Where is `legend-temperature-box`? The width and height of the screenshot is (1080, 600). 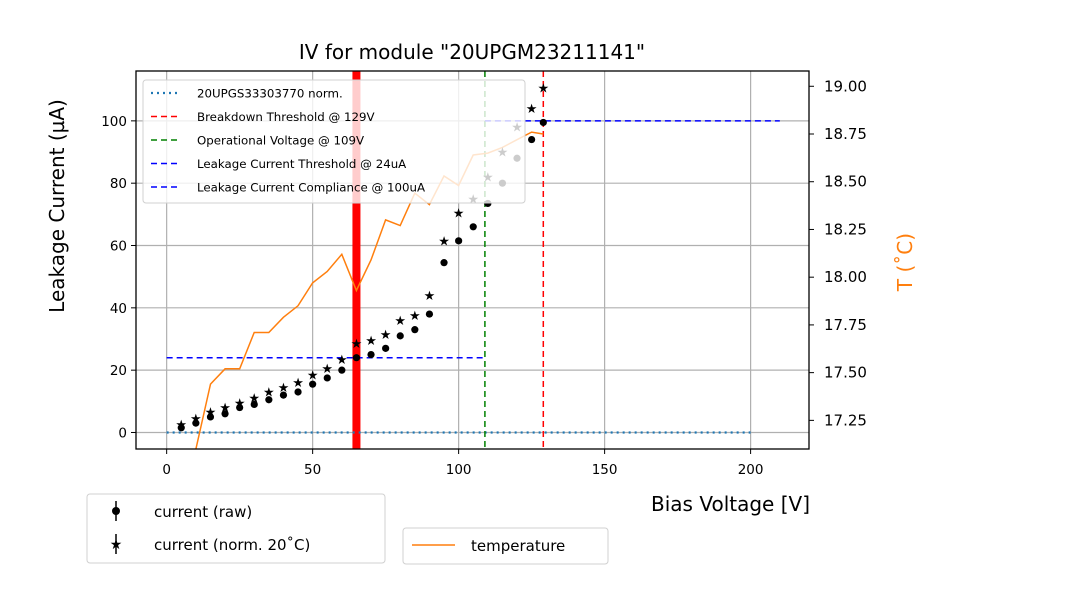 legend-temperature-box is located at coordinates (505, 546).